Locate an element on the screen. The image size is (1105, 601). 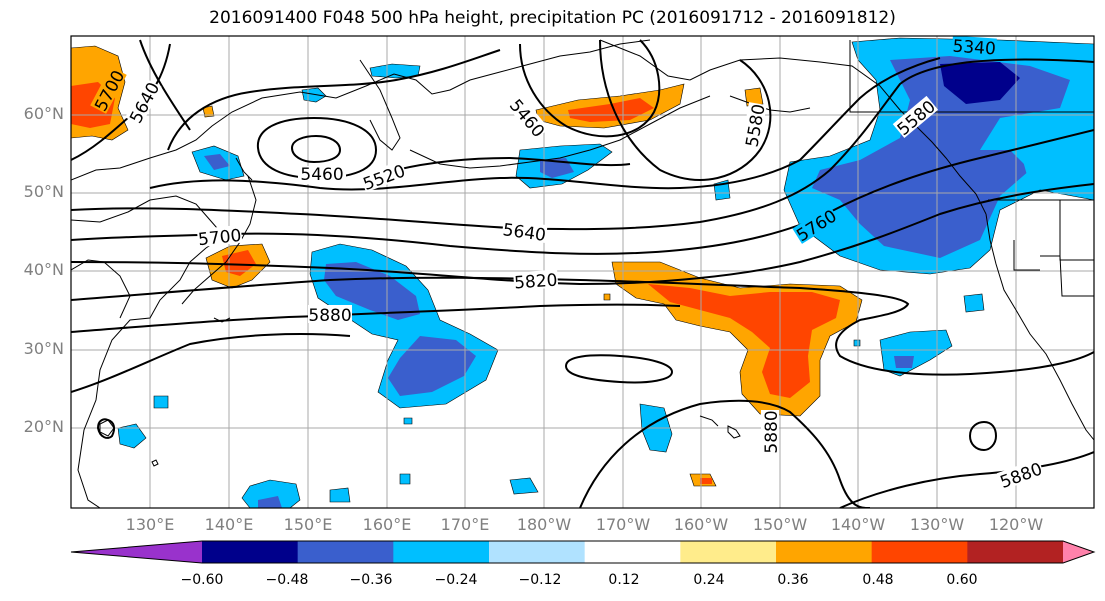
colorbar-tick-label: 0.60 is located at coordinates (962, 580).